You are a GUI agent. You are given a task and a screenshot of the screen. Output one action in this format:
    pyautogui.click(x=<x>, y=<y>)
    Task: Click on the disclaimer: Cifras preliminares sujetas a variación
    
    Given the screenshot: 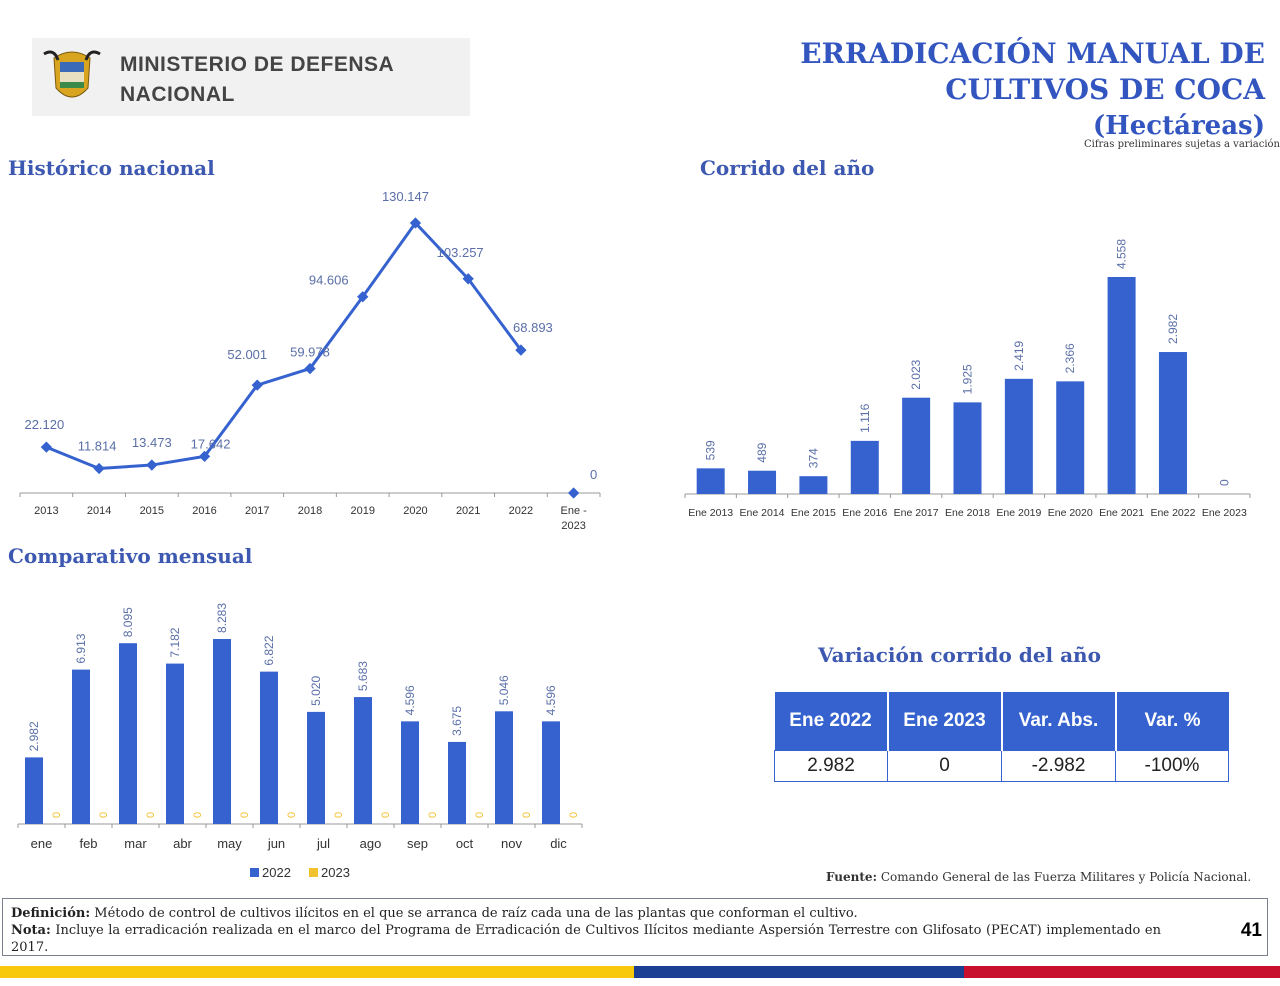 What is the action you would take?
    pyautogui.click(x=1181, y=144)
    